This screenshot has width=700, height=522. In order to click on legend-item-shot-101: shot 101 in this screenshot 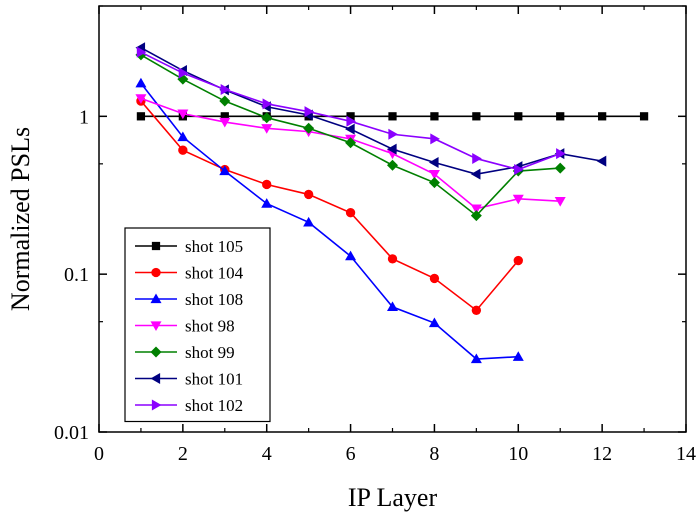, I will do `click(189, 379)`.